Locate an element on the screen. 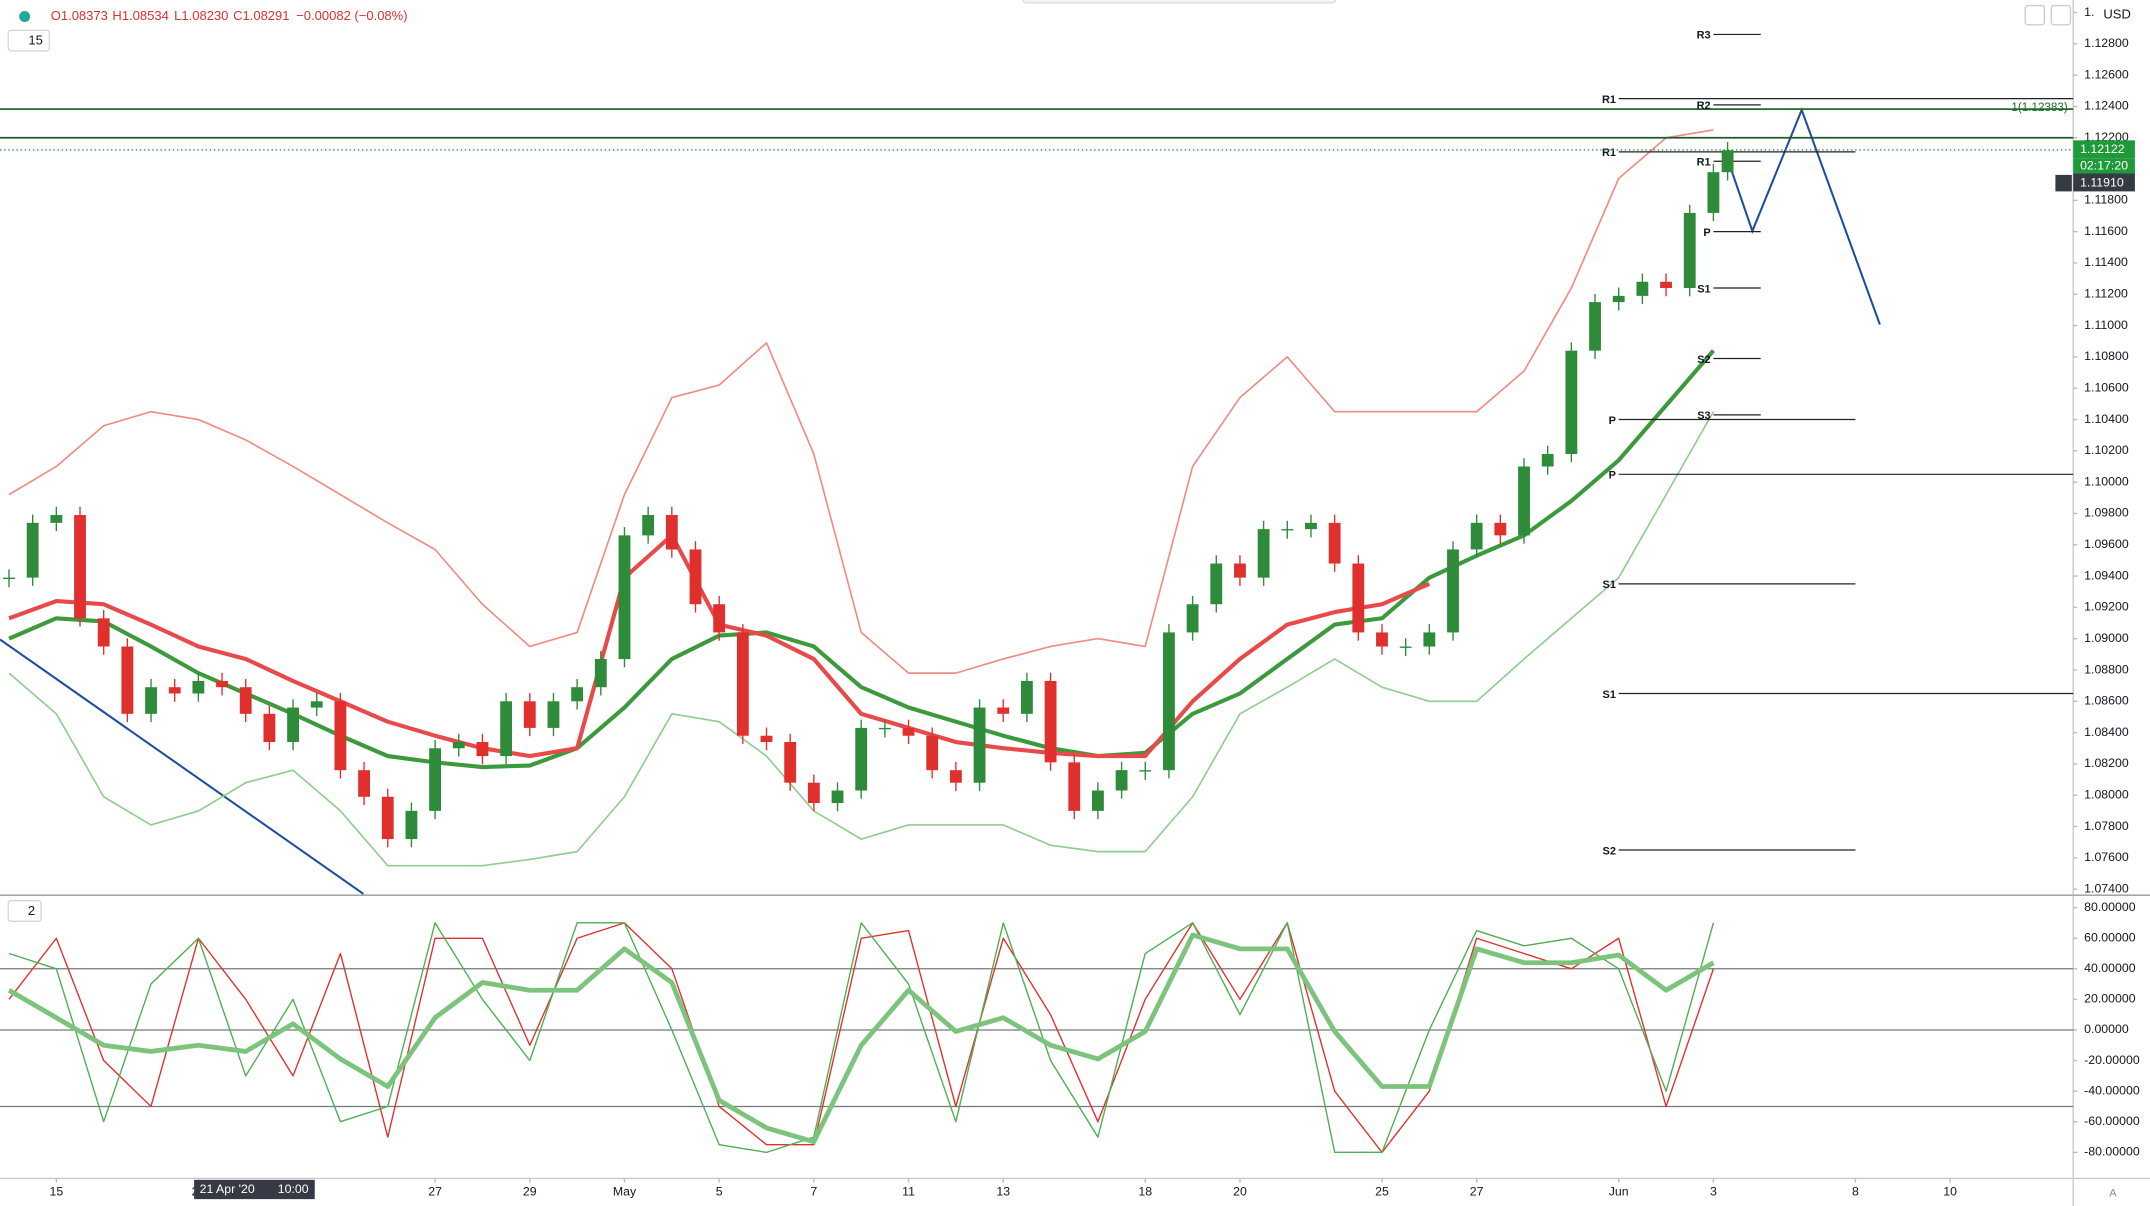  y-tick-label: 60.00000 is located at coordinates (2110, 937).